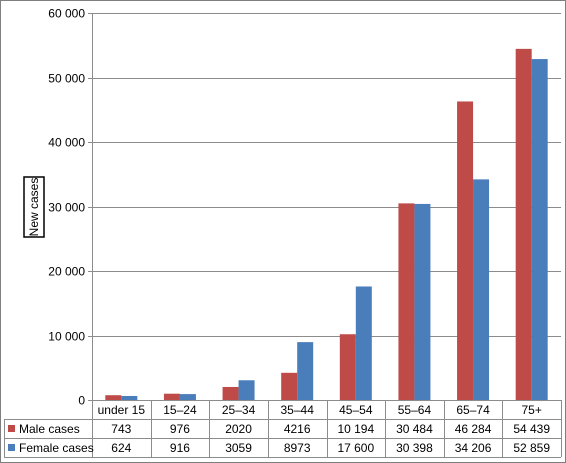 The width and height of the screenshot is (566, 463). What do you see at coordinates (56, 448) in the screenshot?
I see `legend-label-female: Female cases` at bounding box center [56, 448].